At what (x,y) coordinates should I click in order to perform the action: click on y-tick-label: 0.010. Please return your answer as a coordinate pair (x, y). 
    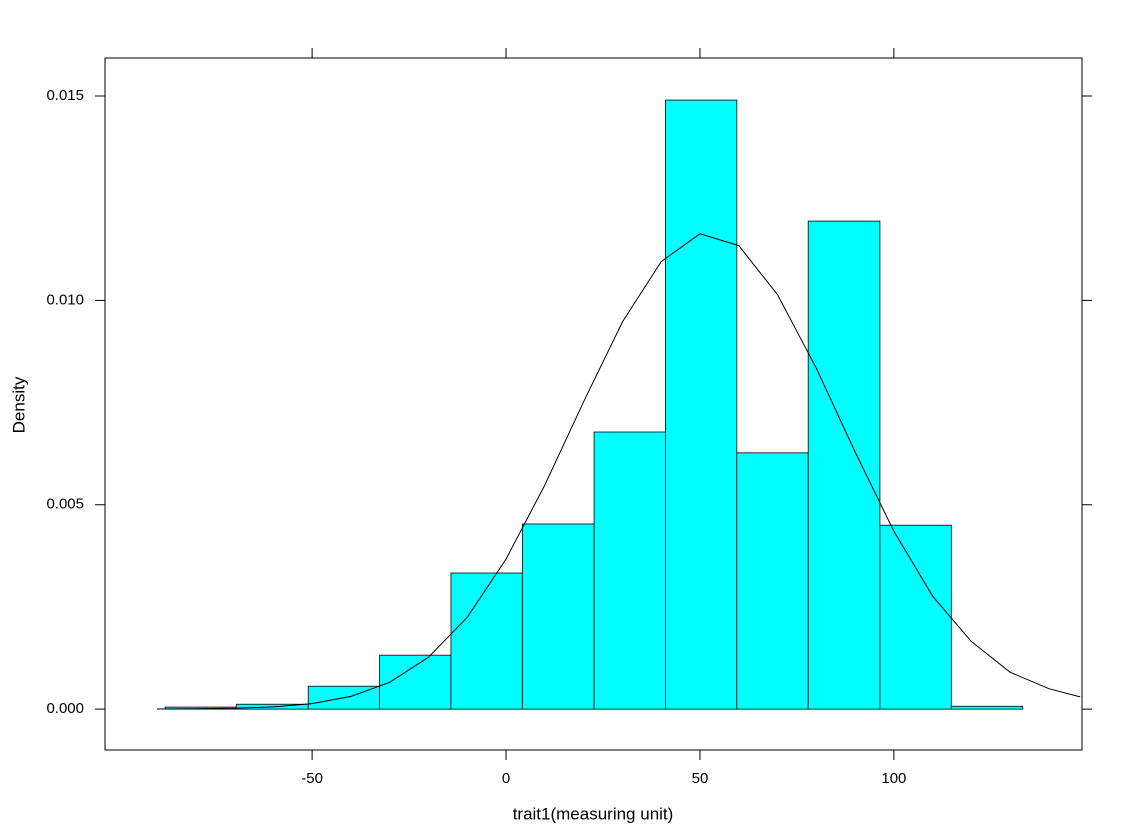
    Looking at the image, I should click on (65, 299).